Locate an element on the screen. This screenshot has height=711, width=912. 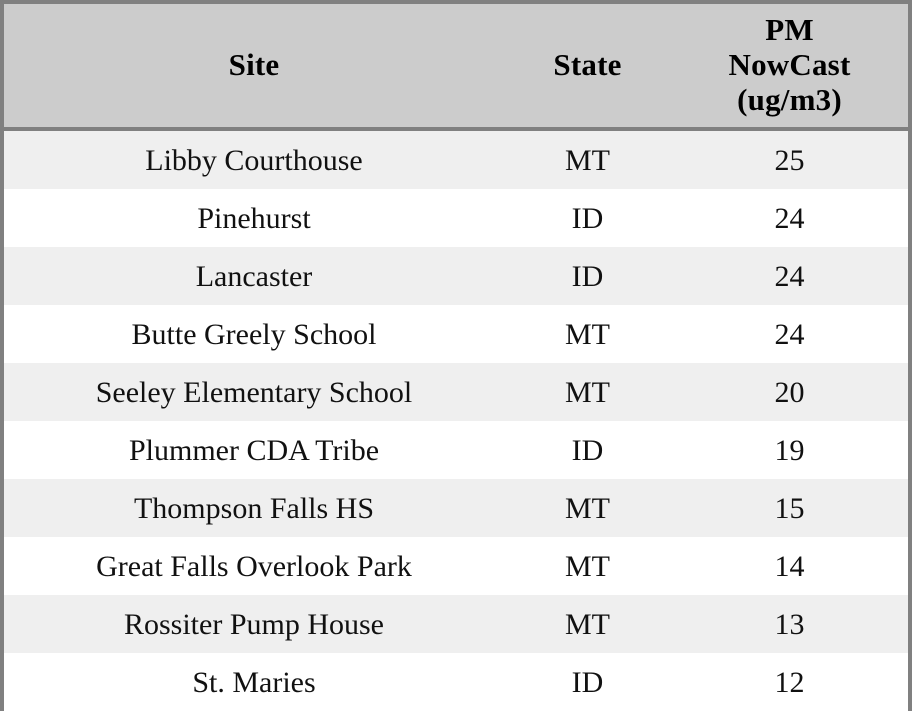
cell-pm-nowcast: 13 is located at coordinates (789, 624).